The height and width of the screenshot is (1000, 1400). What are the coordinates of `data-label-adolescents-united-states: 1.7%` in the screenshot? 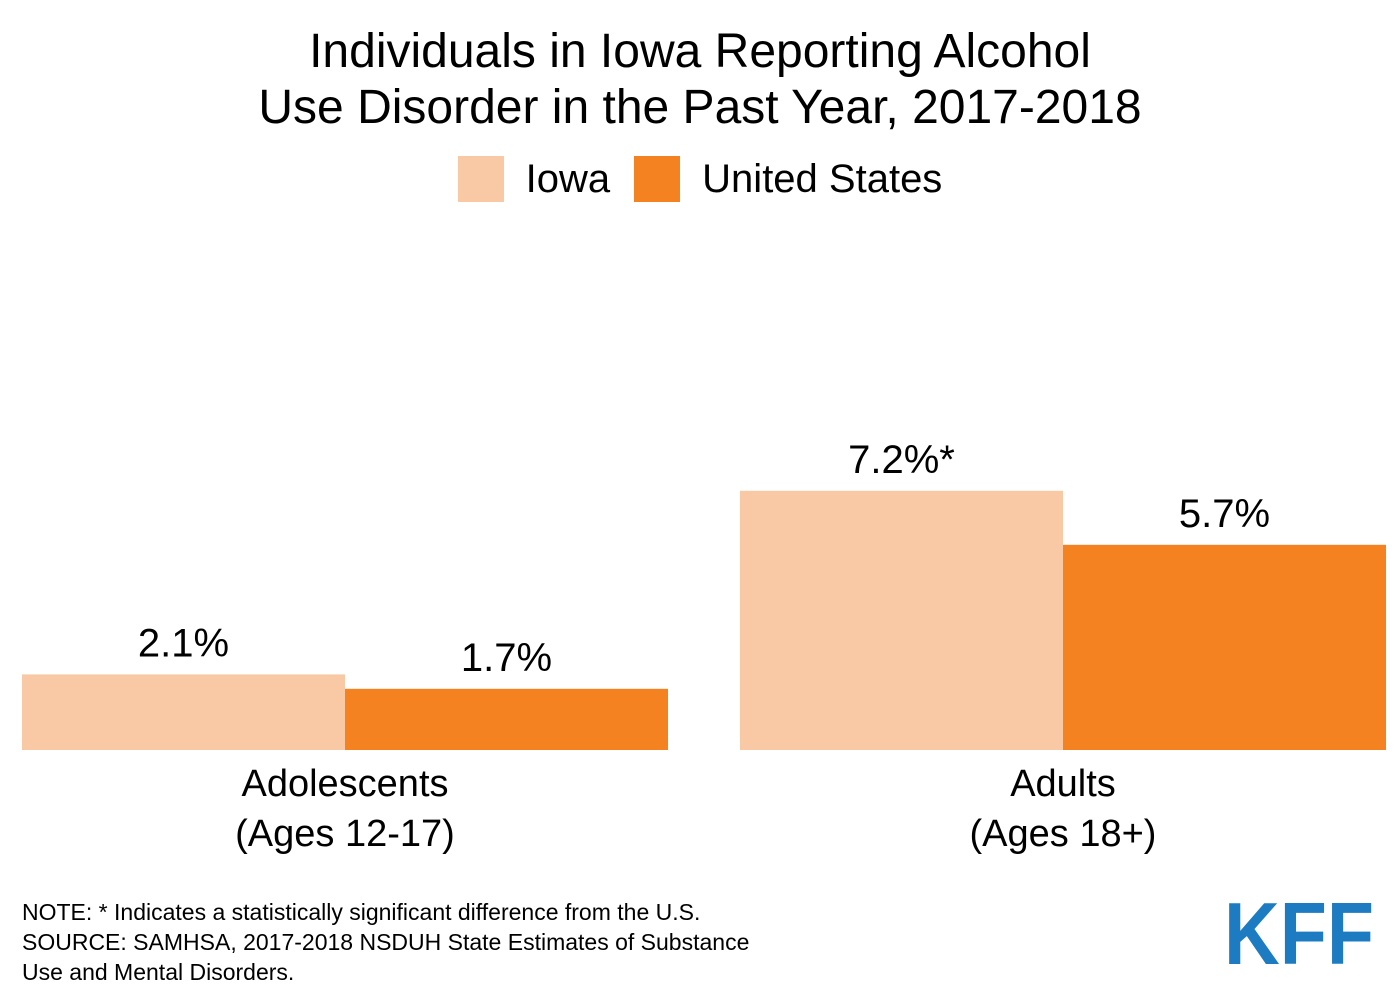 It's located at (506, 658).